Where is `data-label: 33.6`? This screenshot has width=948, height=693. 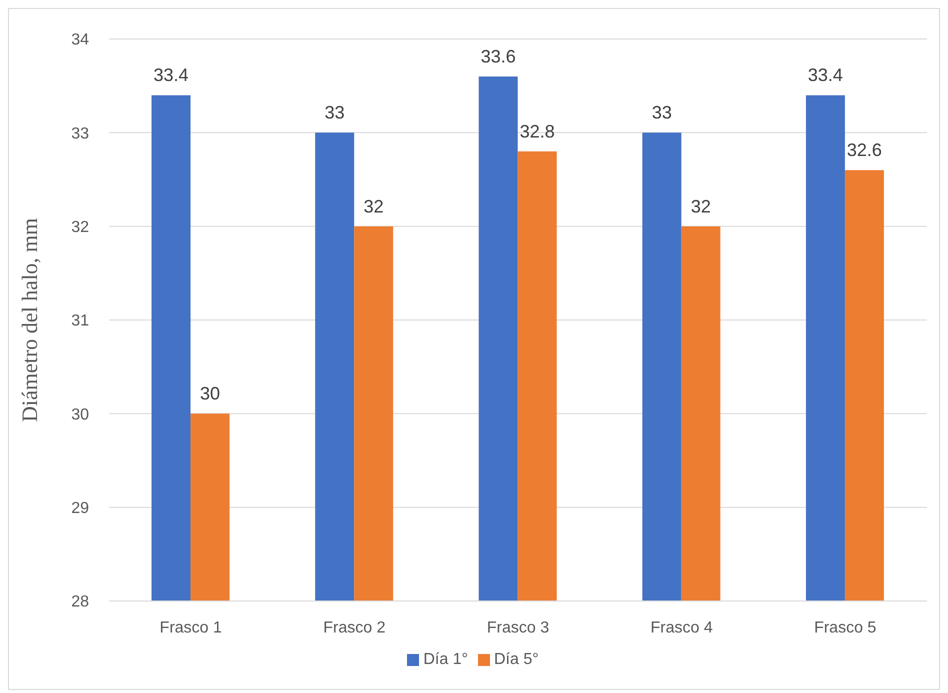
data-label: 33.6 is located at coordinates (498, 56).